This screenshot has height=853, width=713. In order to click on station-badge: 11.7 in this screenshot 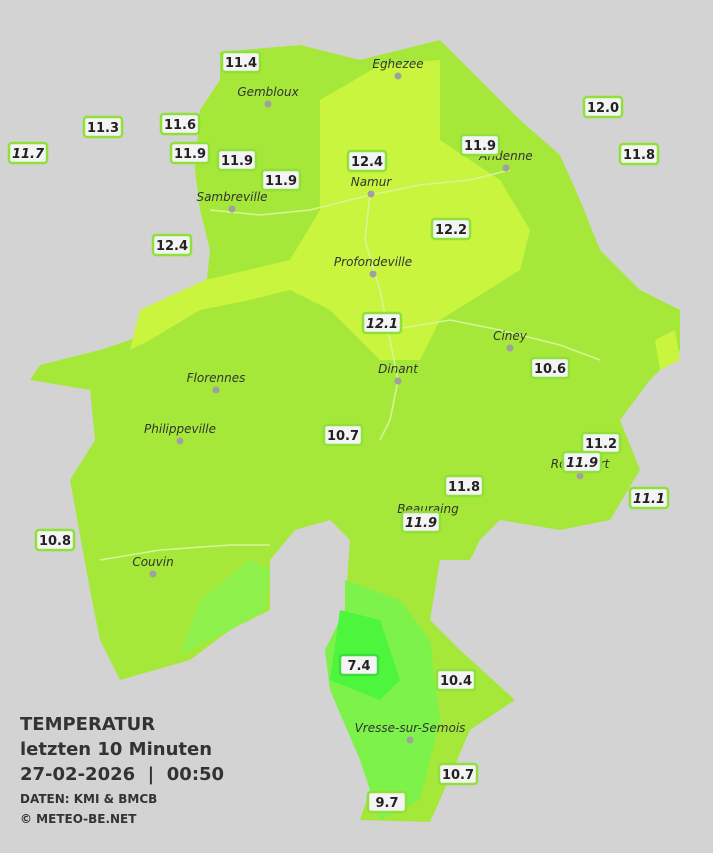, I will do `click(28, 153)`.